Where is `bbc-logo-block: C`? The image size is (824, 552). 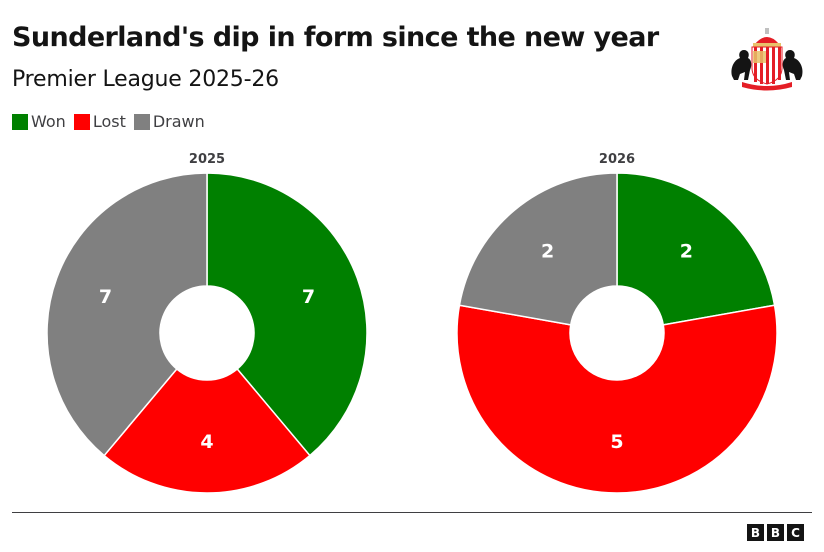
bbc-logo-block: C is located at coordinates (795, 532).